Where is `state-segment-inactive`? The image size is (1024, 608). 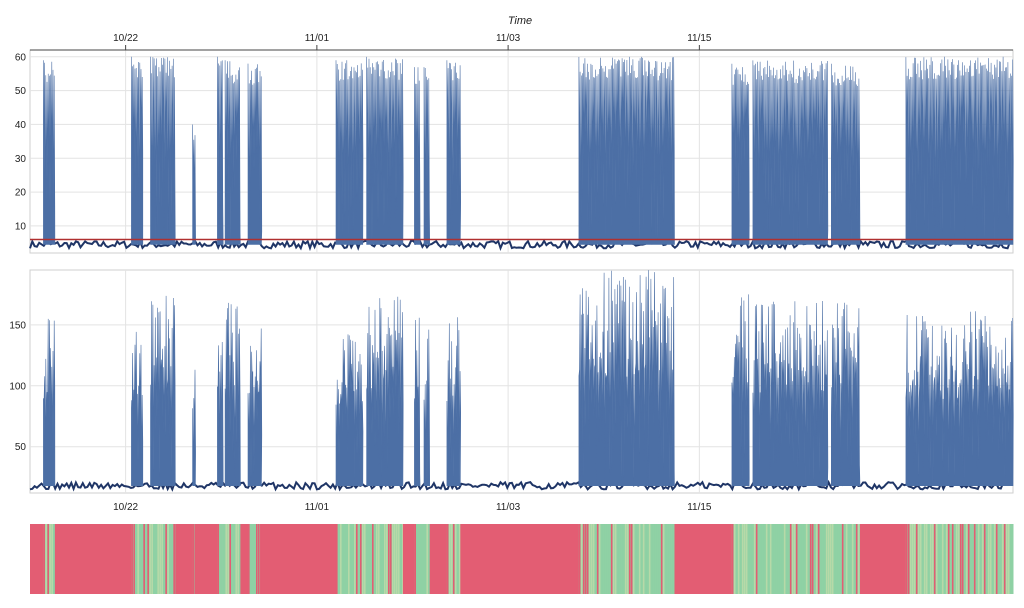
state-segment-inactive is located at coordinates (184, 559).